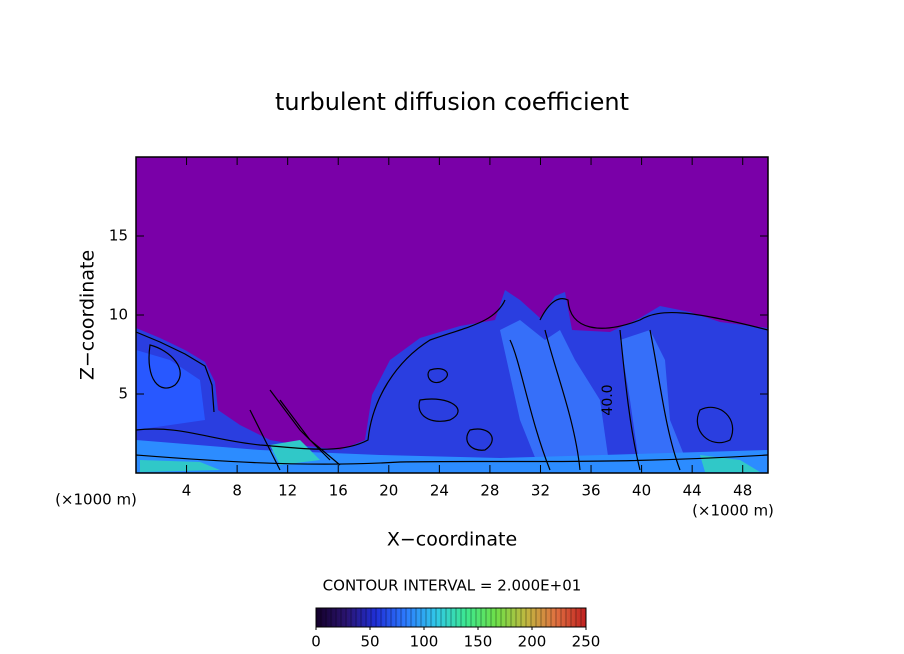 The image size is (904, 654). What do you see at coordinates (316, 642) in the screenshot?
I see `colorbar-tick-label: 0` at bounding box center [316, 642].